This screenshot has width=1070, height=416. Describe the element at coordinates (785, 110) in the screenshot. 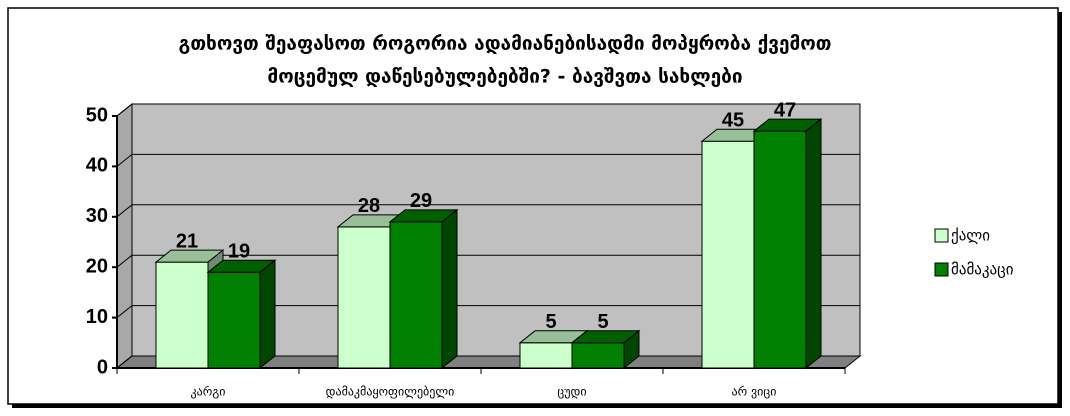

I see `value-label: 47` at that location.